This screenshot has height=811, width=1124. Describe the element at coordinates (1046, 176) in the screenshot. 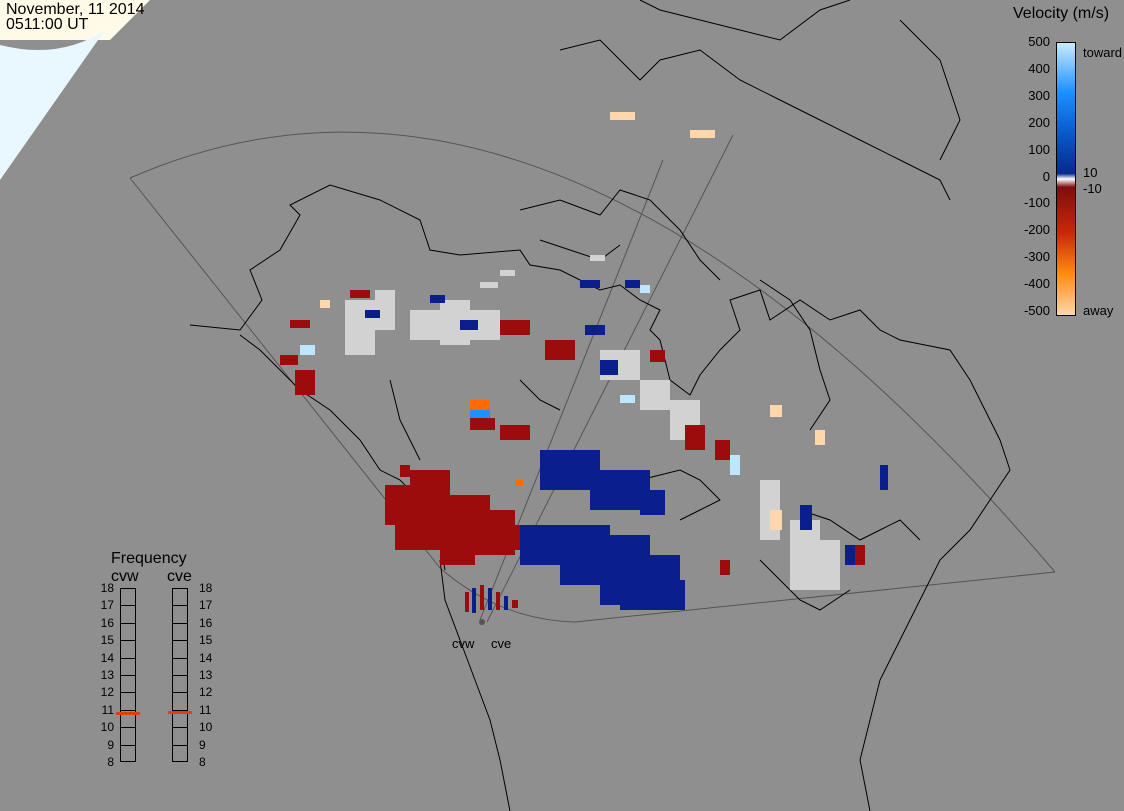

I see `velocity-tick-5: 0` at that location.